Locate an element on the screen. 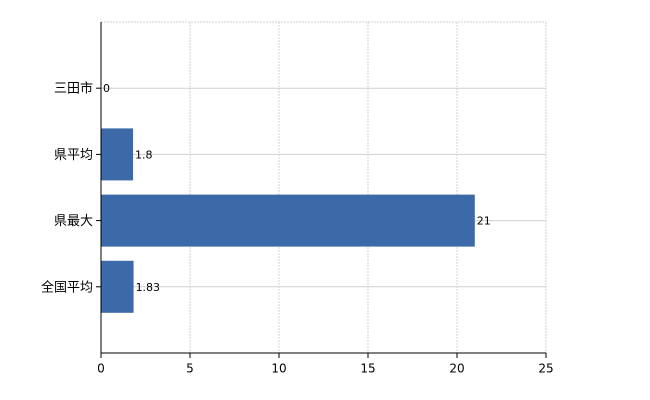 This screenshot has height=400, width=650. value-label: 1.8 is located at coordinates (144, 154).